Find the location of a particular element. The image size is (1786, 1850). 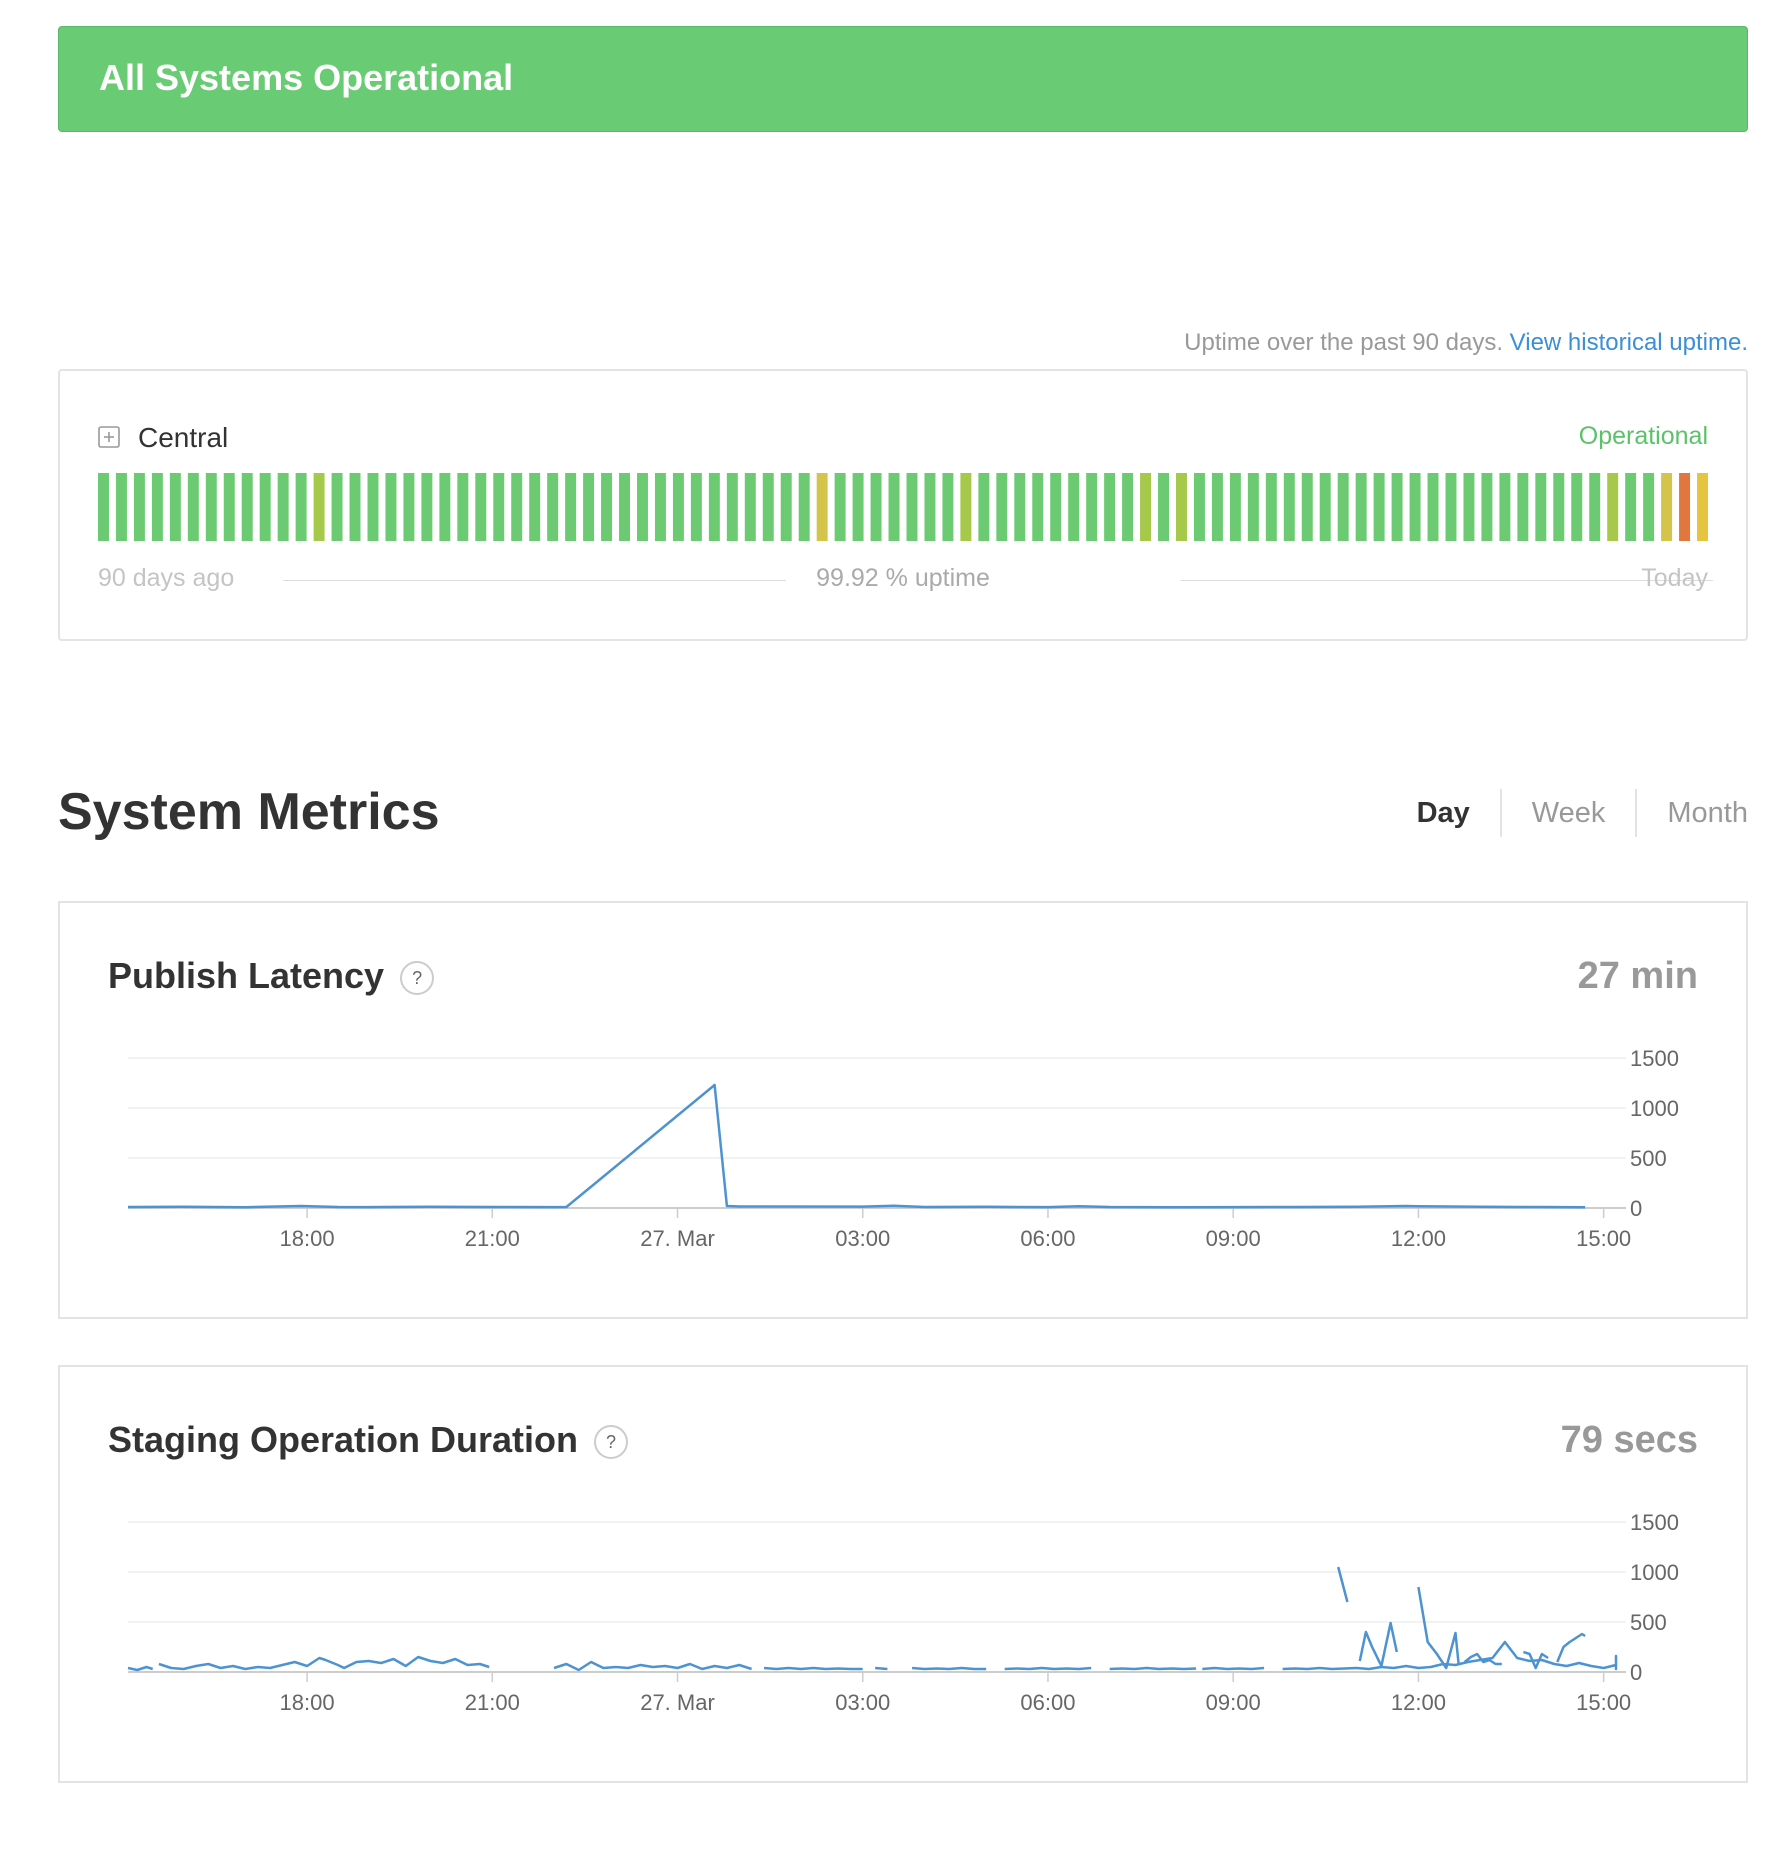

tab-day: Day is located at coordinates (1443, 812).